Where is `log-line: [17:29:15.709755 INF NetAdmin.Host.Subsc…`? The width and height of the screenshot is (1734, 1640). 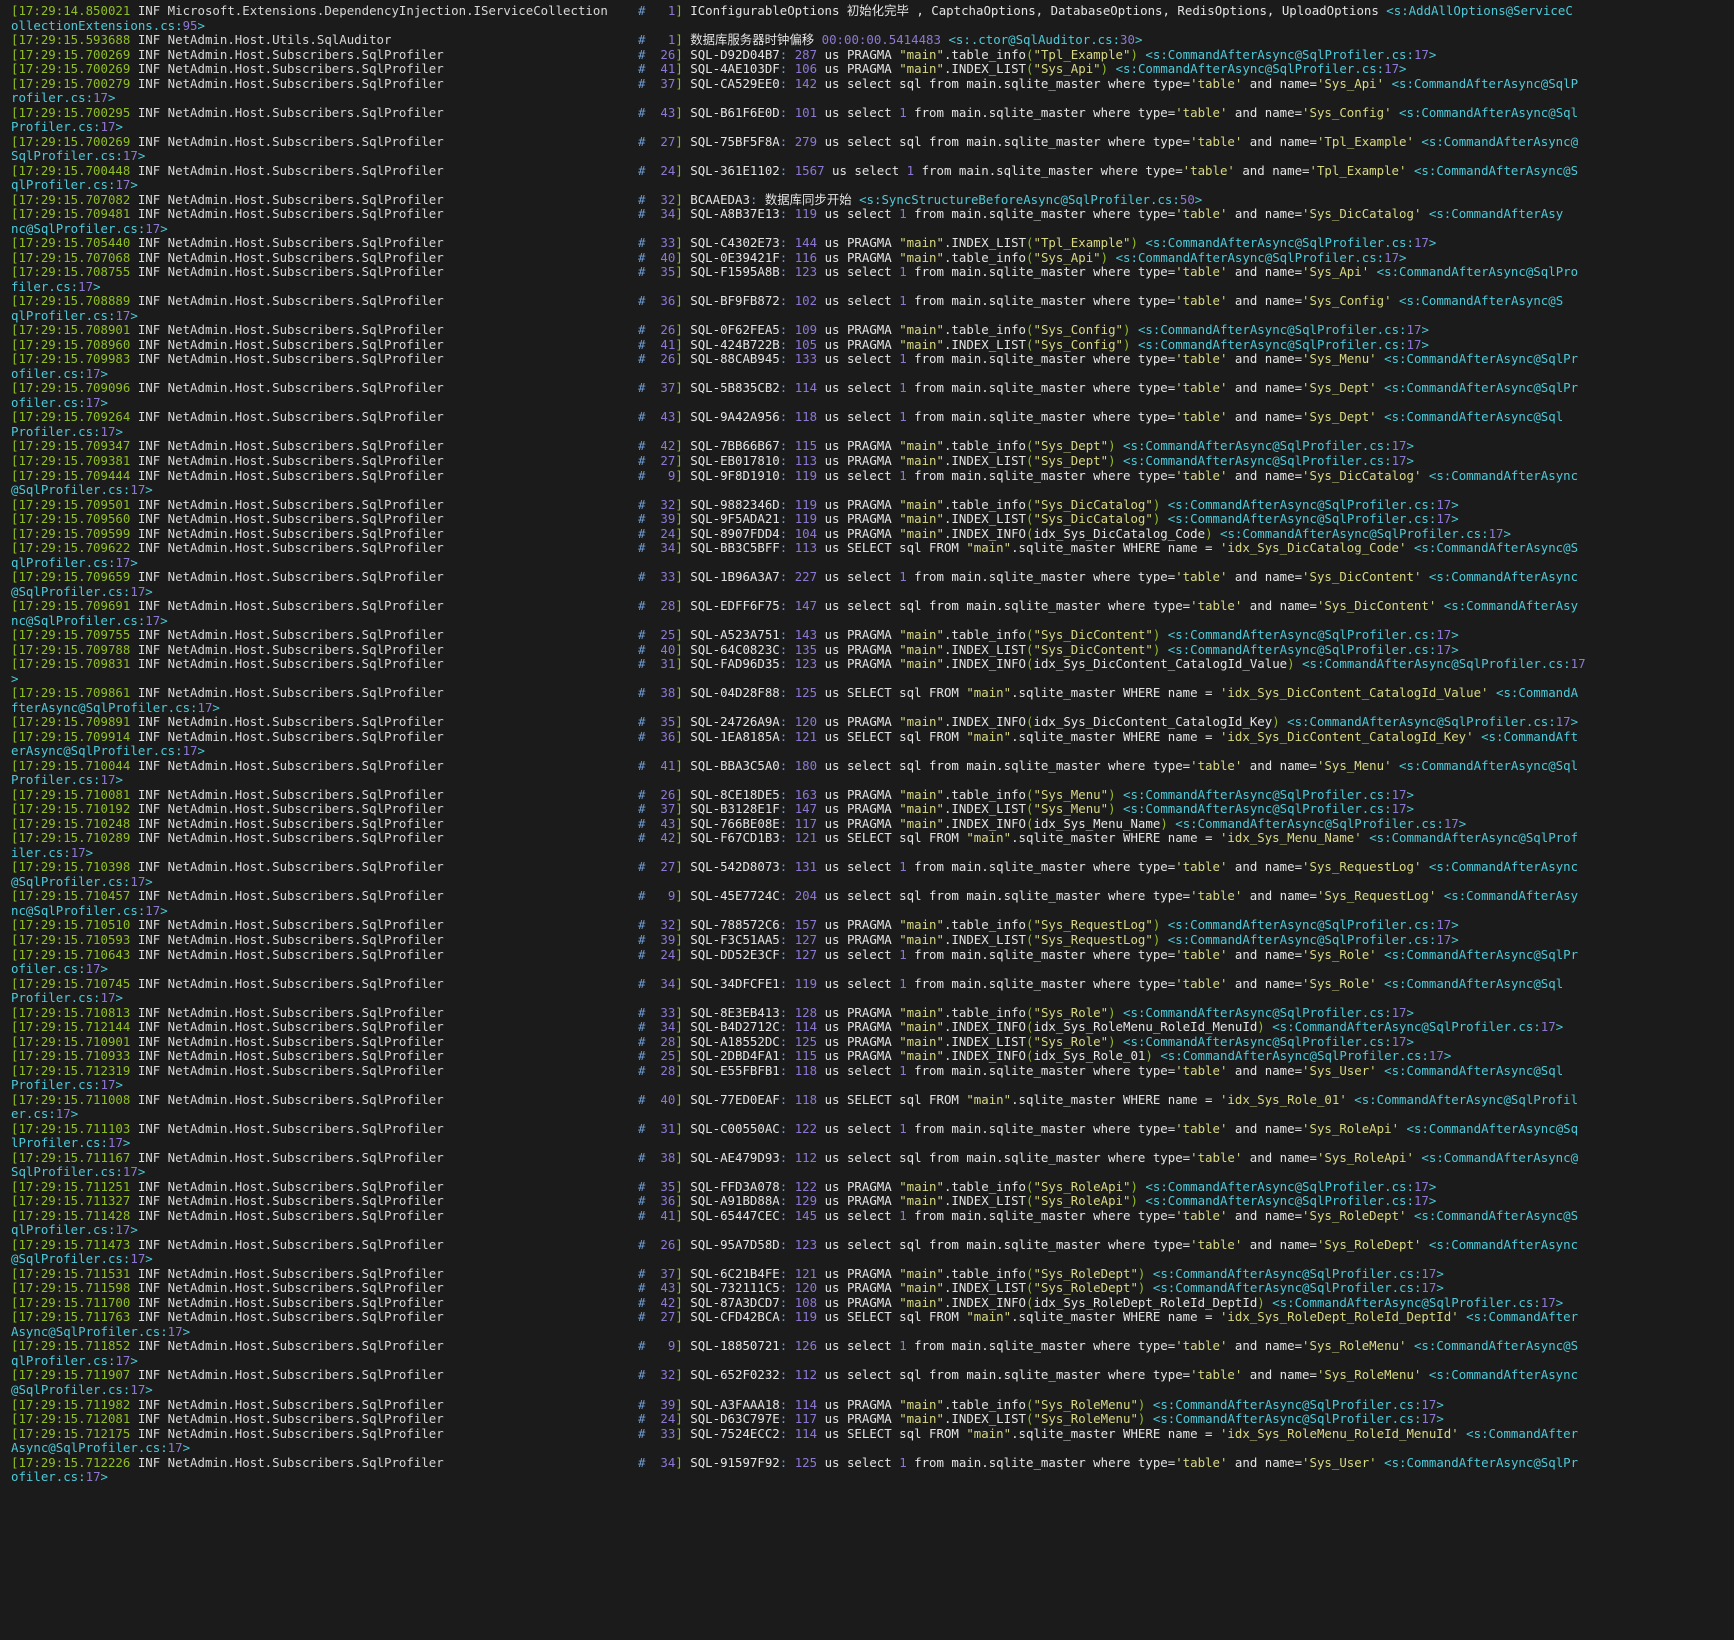 log-line: [17:29:15.709755 INF NetAdmin.Host.Subsc… is located at coordinates (867, 635).